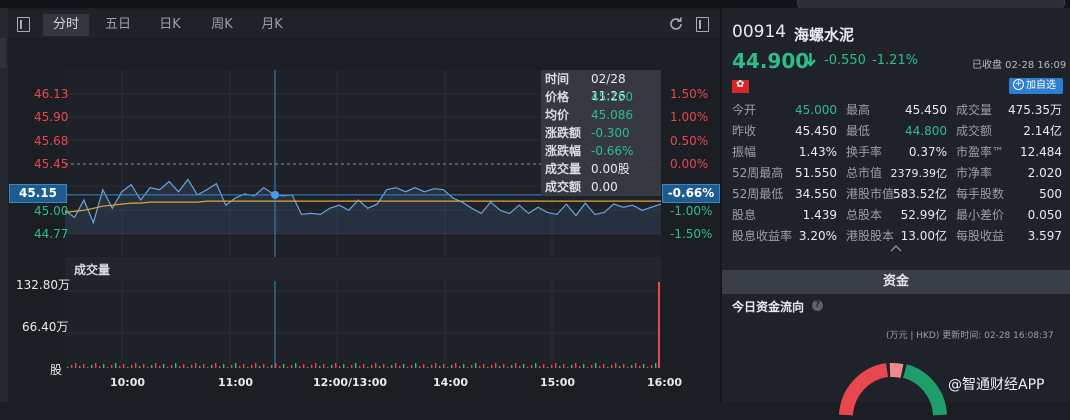 The height and width of the screenshot is (420, 1070). I want to click on volume-plot-area, so click(363, 324).